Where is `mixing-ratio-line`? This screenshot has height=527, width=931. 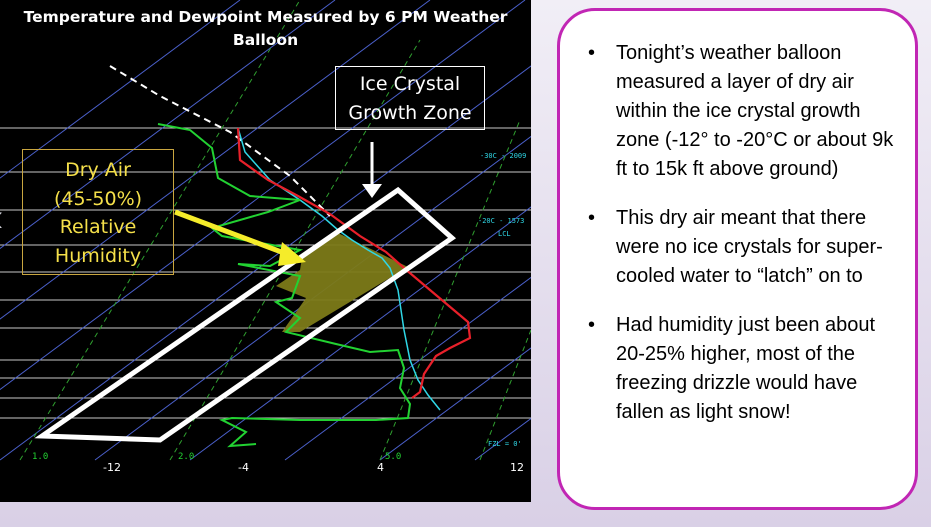
mixing-ratio-line is located at coordinates (450, 290).